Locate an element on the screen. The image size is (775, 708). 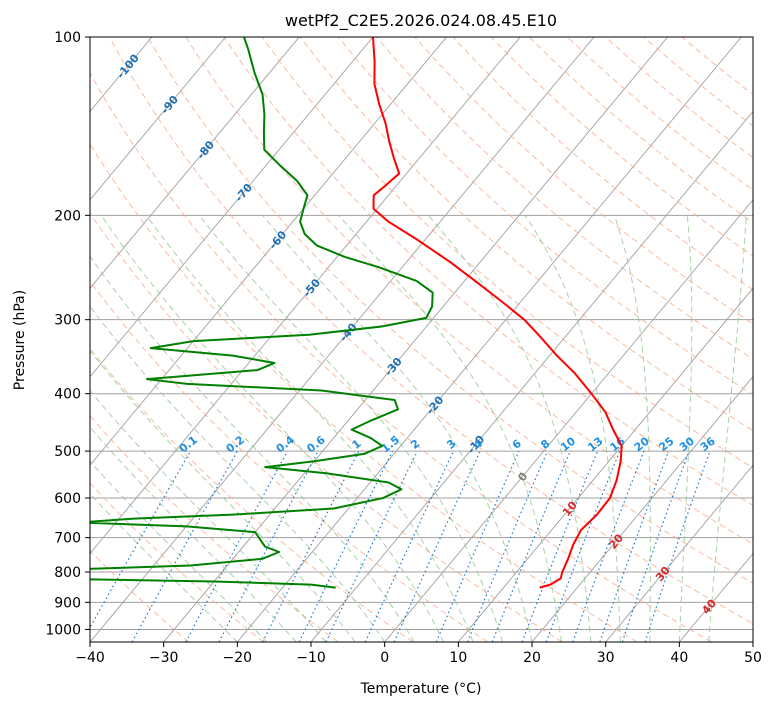
x-tick-label: 40 is located at coordinates (679, 658).